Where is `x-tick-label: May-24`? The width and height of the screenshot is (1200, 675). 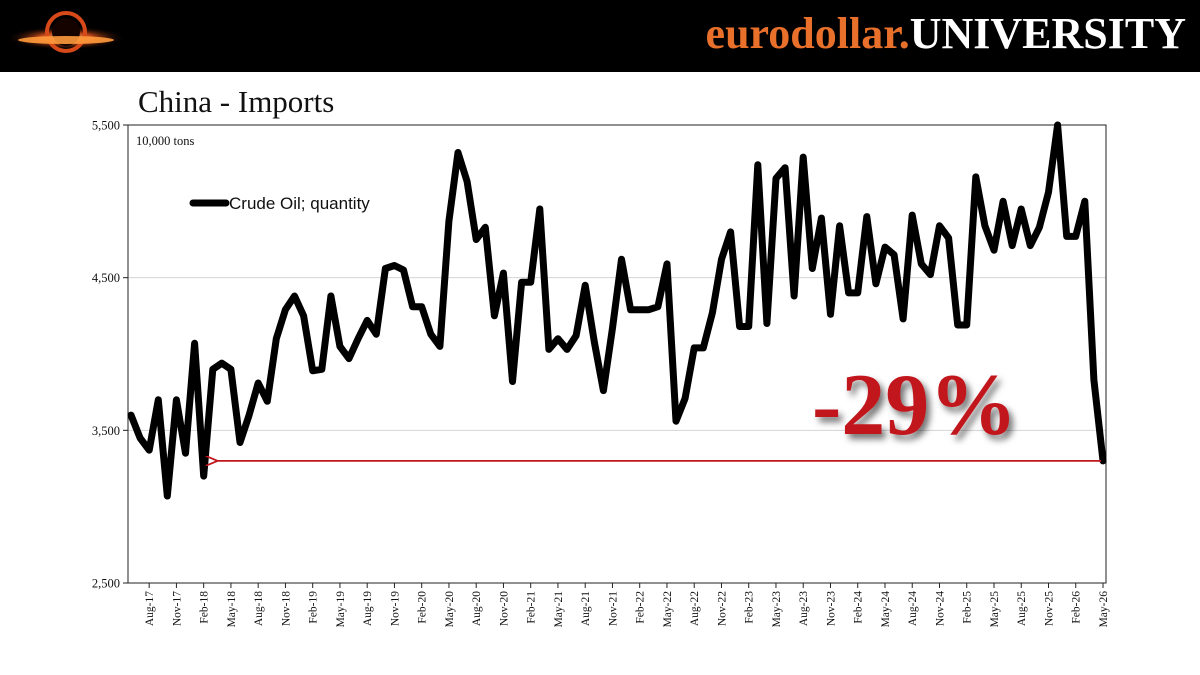
x-tick-label: May-24 is located at coordinates (886, 609).